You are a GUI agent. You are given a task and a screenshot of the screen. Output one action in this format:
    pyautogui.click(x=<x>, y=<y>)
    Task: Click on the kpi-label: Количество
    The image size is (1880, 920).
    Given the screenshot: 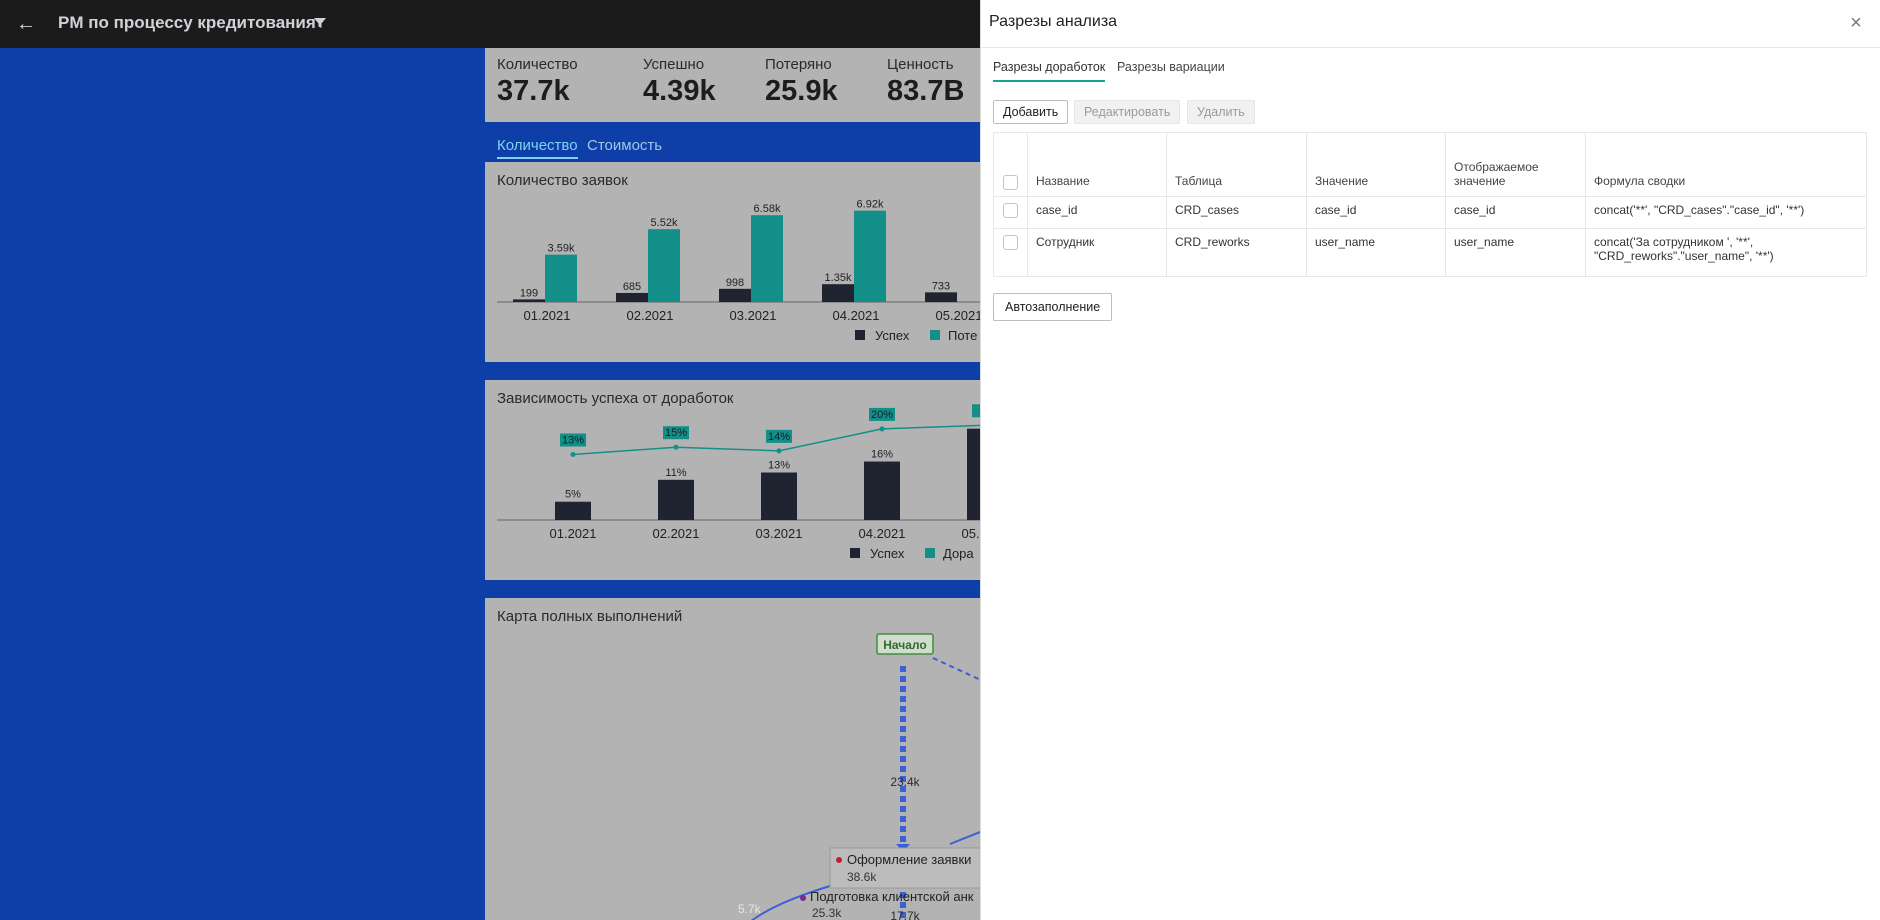 What is the action you would take?
    pyautogui.click(x=537, y=64)
    